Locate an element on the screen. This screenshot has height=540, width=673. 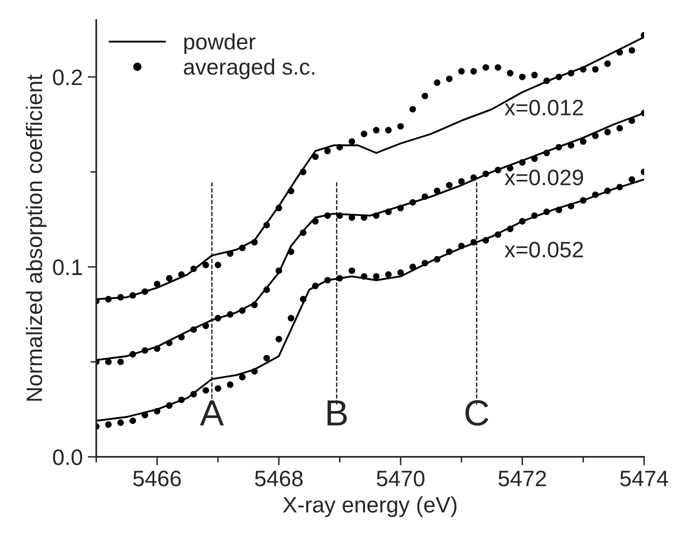
x-tick-label: 5472 is located at coordinates (522, 478).